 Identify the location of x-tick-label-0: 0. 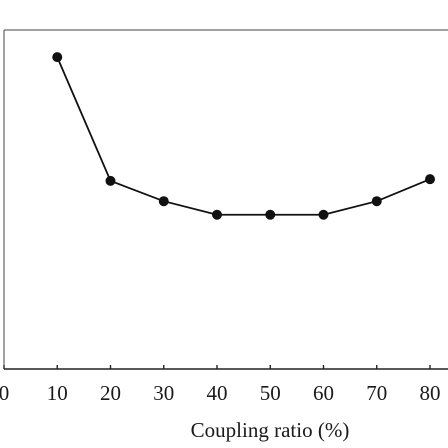
(4, 393).